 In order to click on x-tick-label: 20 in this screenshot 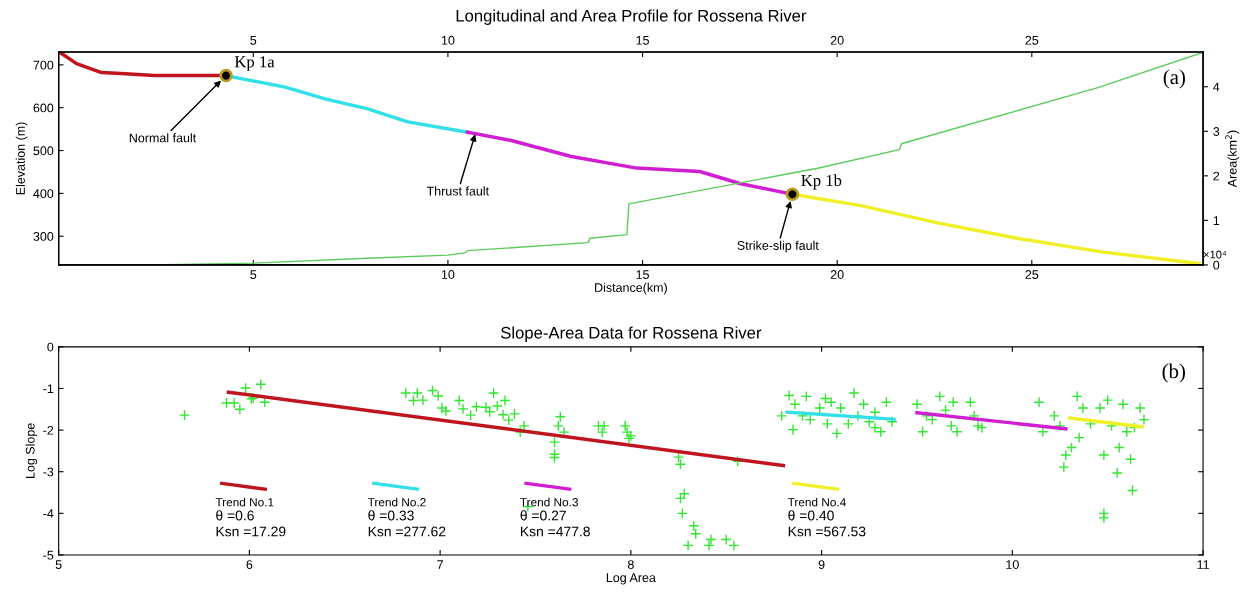, I will do `click(837, 274)`.